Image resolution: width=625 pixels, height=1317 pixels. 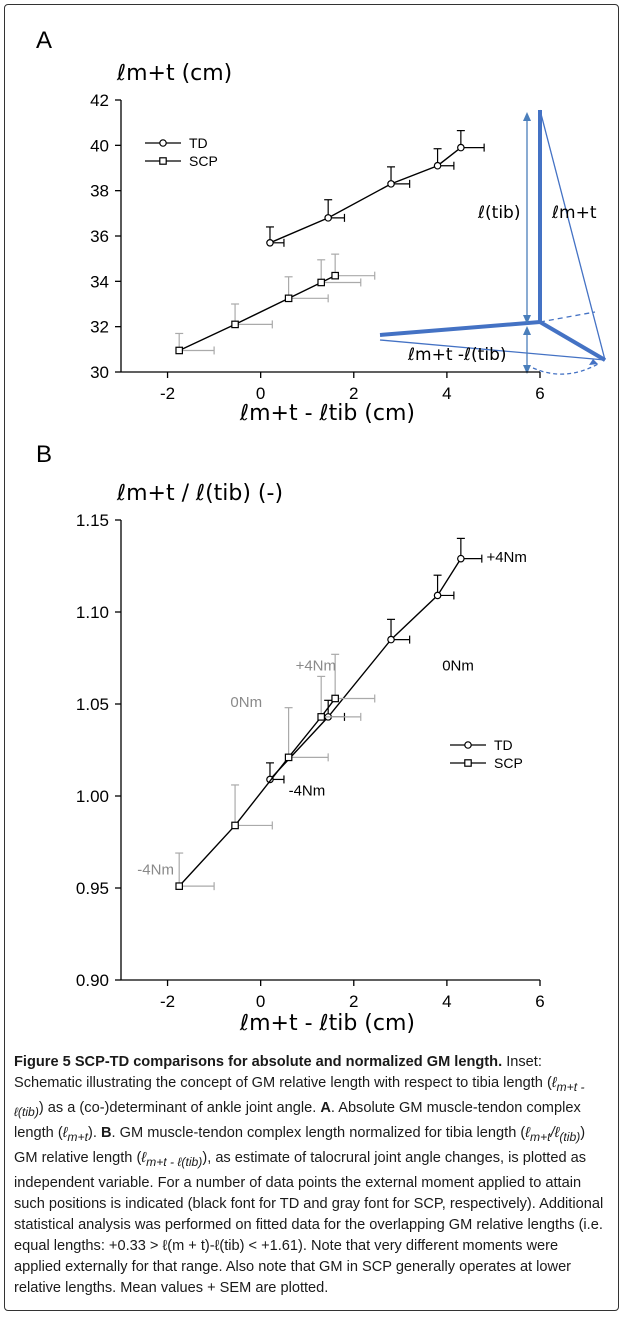 I want to click on inset-rotation-arrow, so click(x=565, y=369).